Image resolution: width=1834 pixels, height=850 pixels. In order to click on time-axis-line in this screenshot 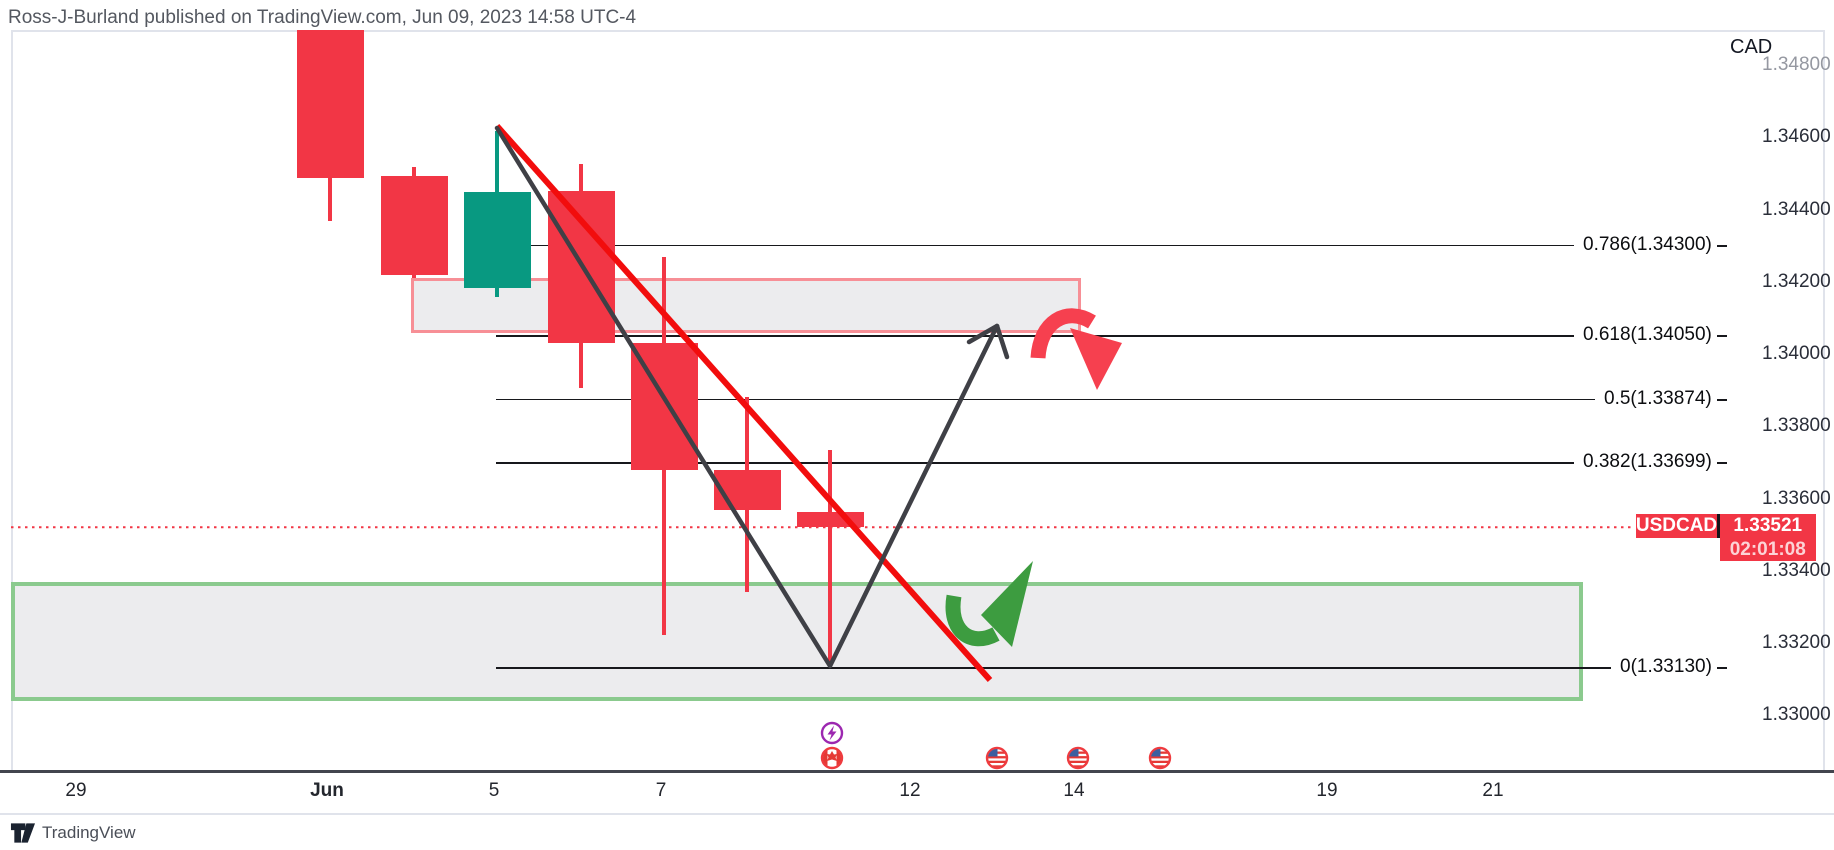, I will do `click(917, 771)`.